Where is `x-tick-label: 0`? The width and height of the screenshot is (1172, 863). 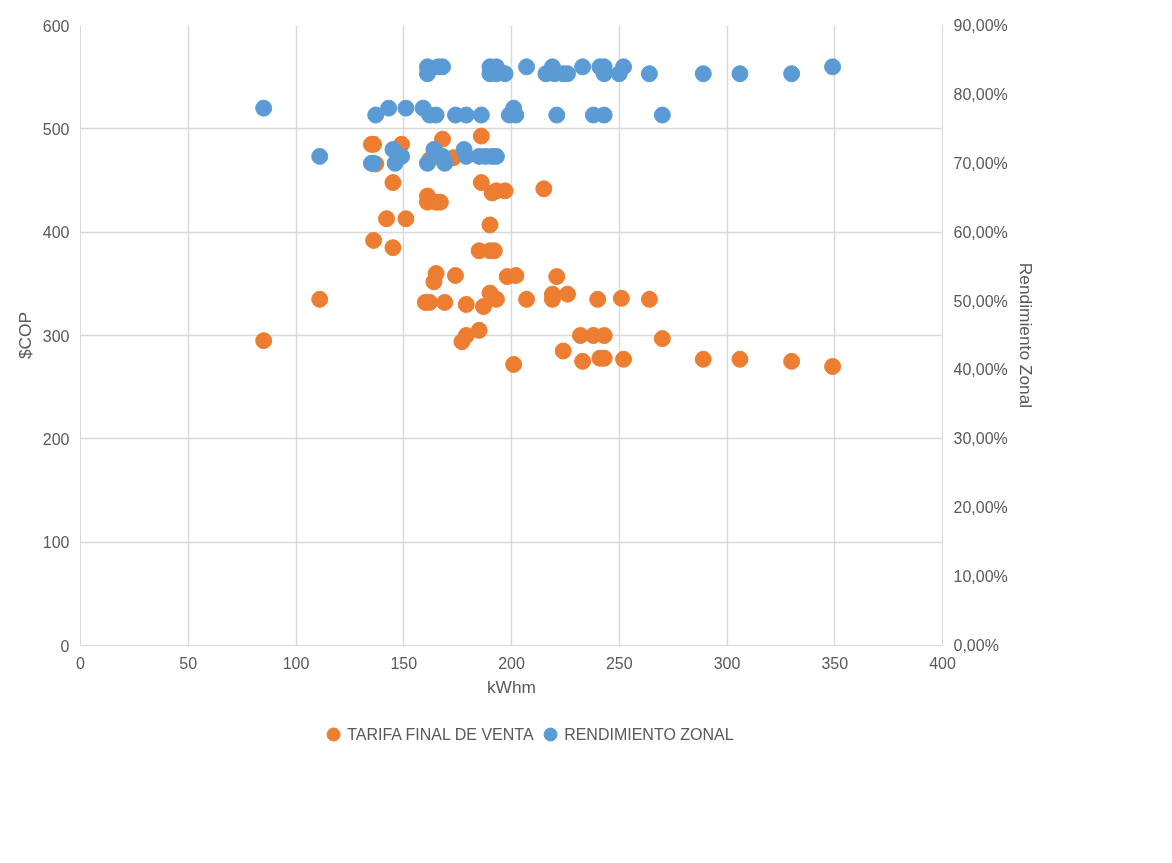
x-tick-label: 0 is located at coordinates (81, 663).